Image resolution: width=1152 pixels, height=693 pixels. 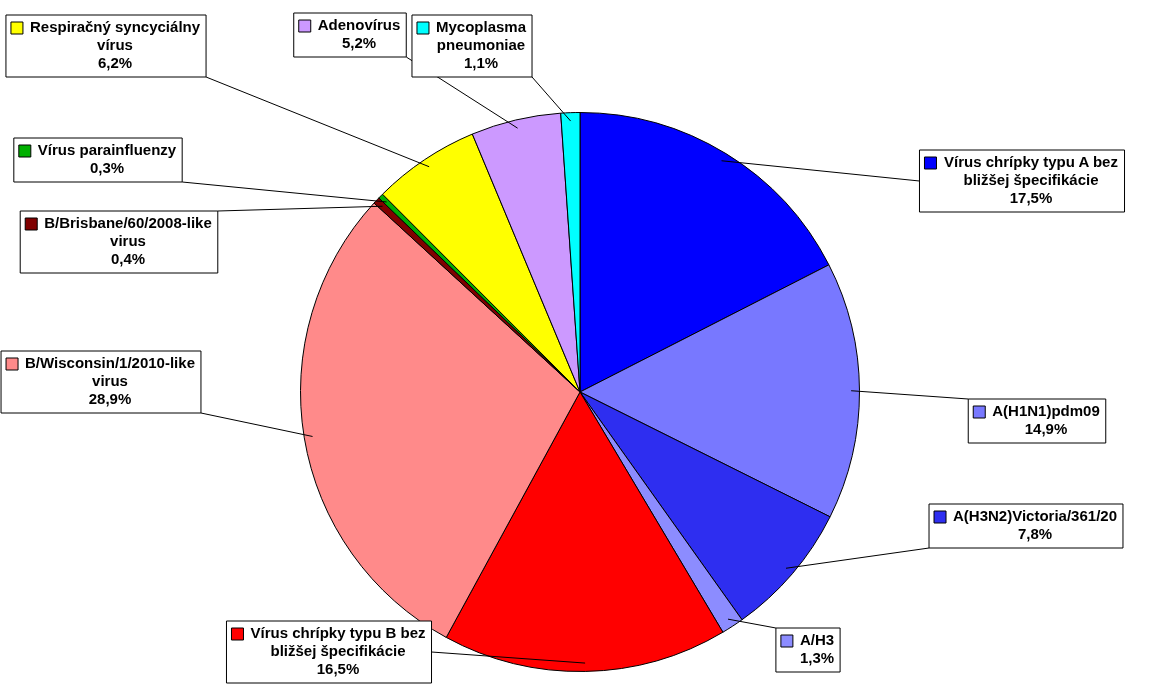 What do you see at coordinates (338, 669) in the screenshot?
I see `data-label: 16,5%` at bounding box center [338, 669].